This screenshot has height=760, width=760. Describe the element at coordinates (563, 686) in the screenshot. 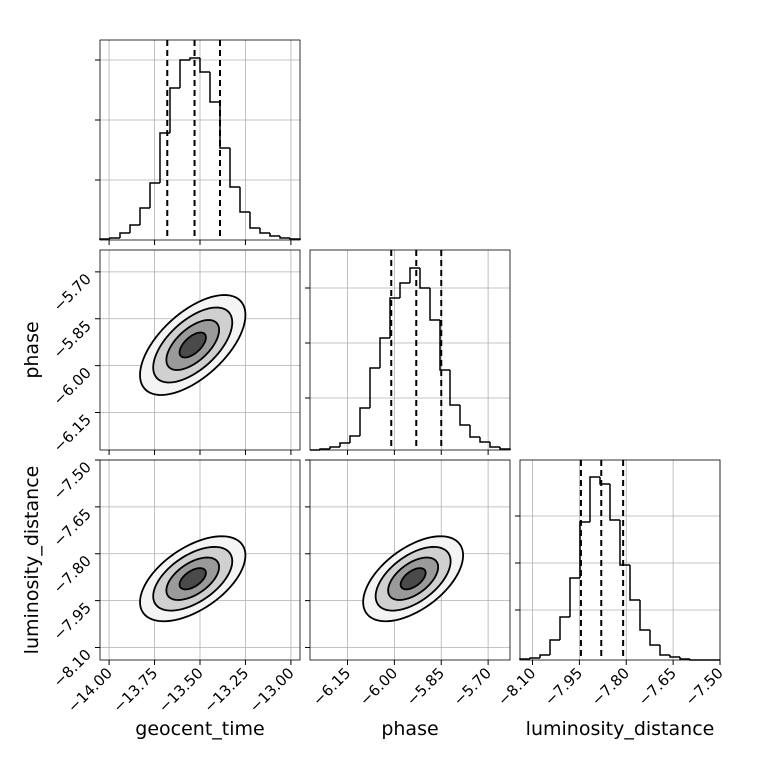

I see `x-tick-label: −7.95` at that location.